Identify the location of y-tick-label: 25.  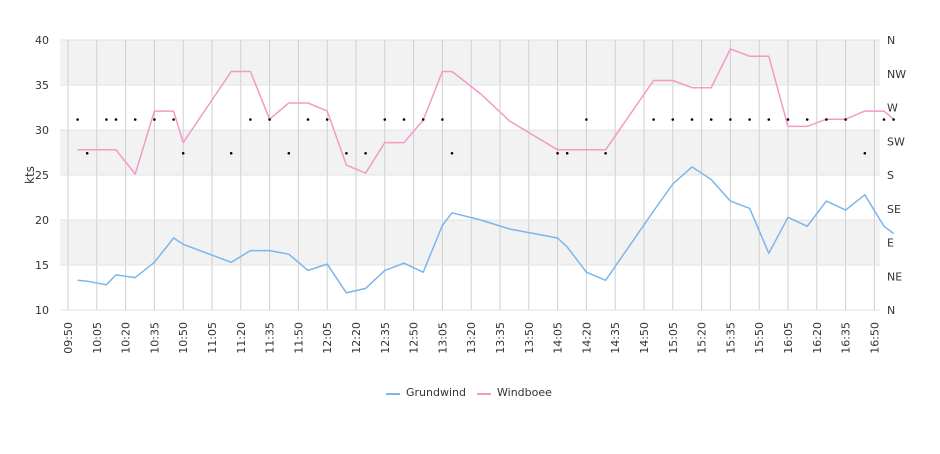
(42, 175).